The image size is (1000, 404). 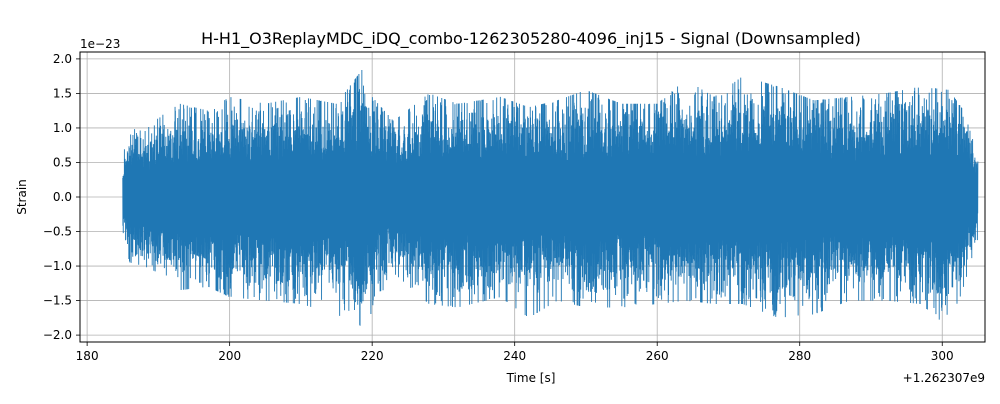 I want to click on y-tick-label: −1.5, so click(x=57, y=301).